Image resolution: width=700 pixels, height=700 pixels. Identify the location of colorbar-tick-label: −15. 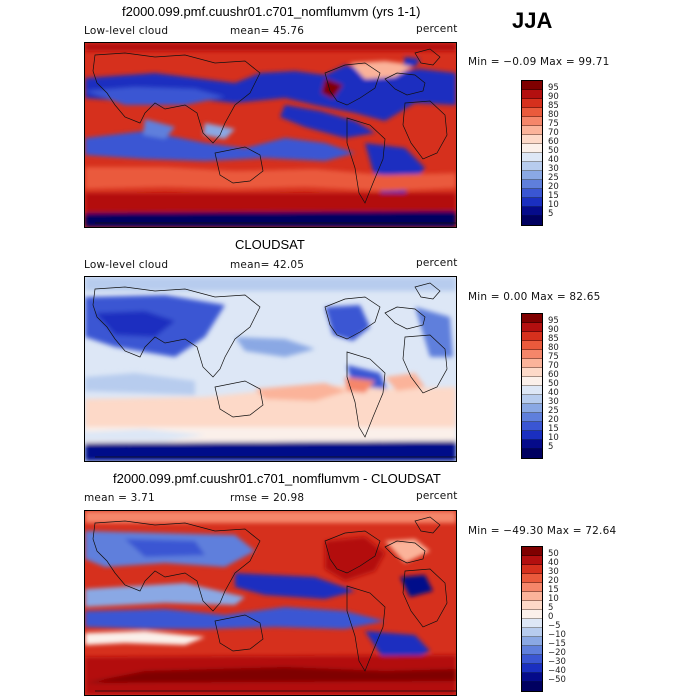
(557, 644).